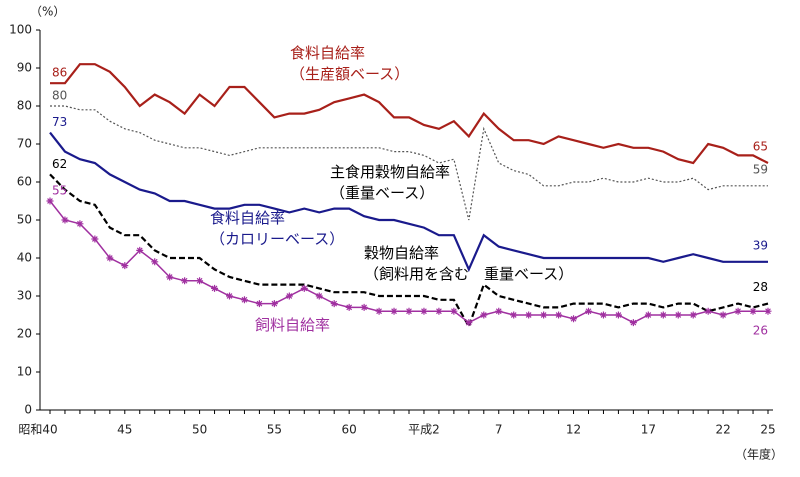 This screenshot has width=800, height=477. What do you see at coordinates (24, 334) in the screenshot?
I see `y-tick-label: 20` at bounding box center [24, 334].